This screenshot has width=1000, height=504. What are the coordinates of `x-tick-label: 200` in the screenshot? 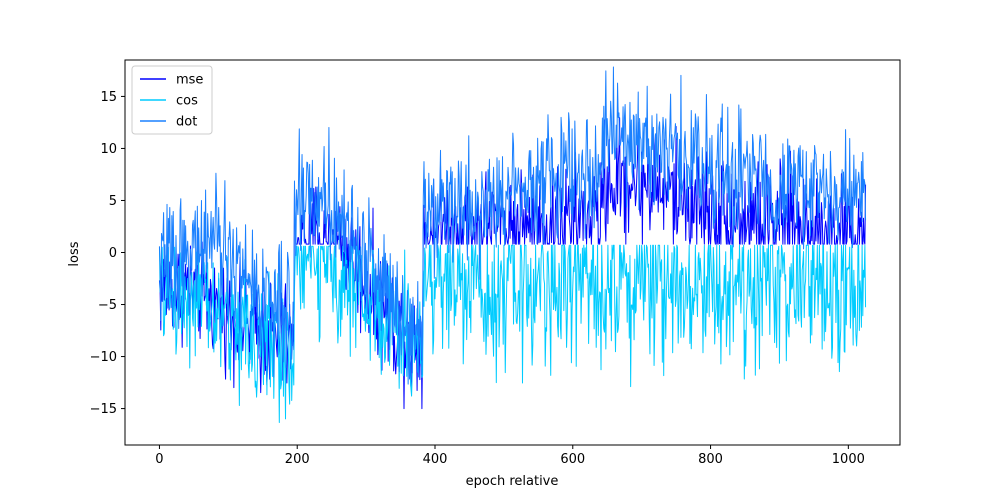 It's located at (297, 459).